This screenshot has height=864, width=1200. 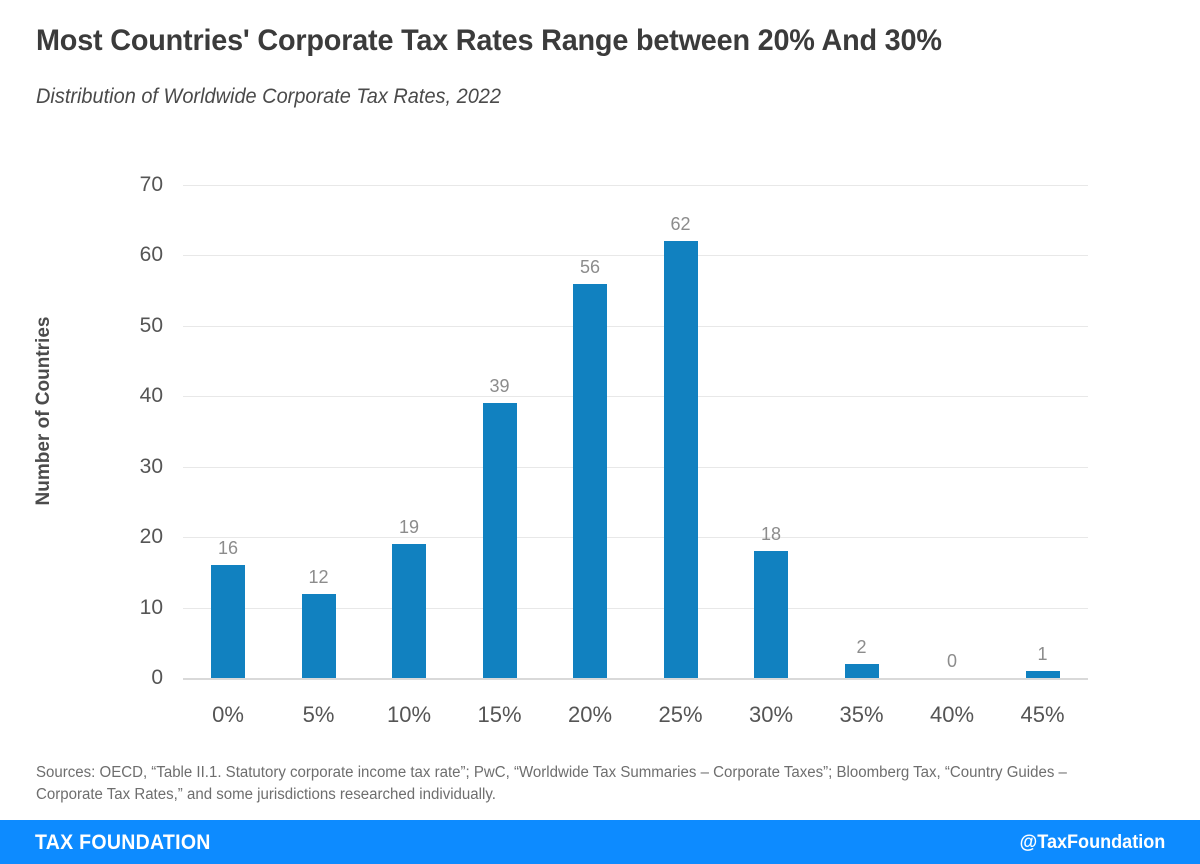 I want to click on bar-value-label: 56, so click(x=590, y=266).